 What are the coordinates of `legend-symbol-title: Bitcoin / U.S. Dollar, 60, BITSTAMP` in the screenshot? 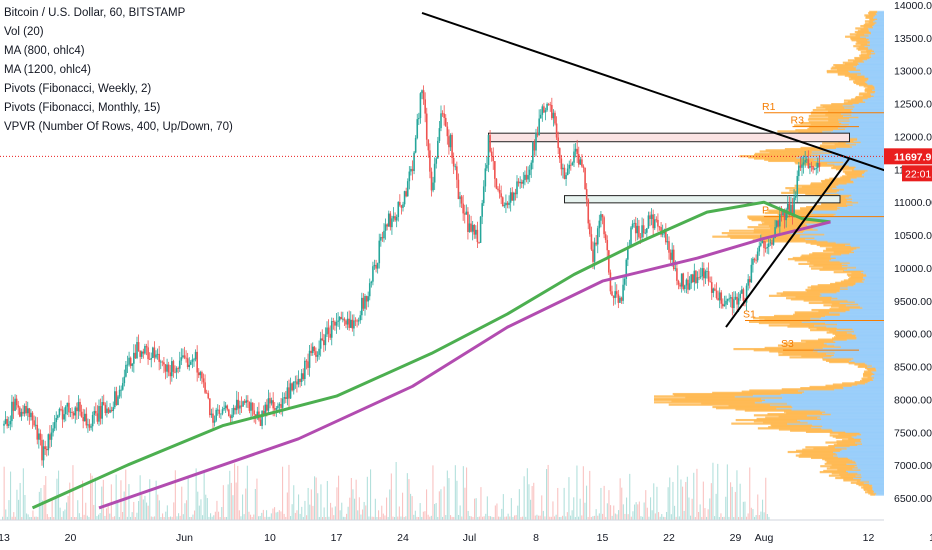 It's located at (95, 13).